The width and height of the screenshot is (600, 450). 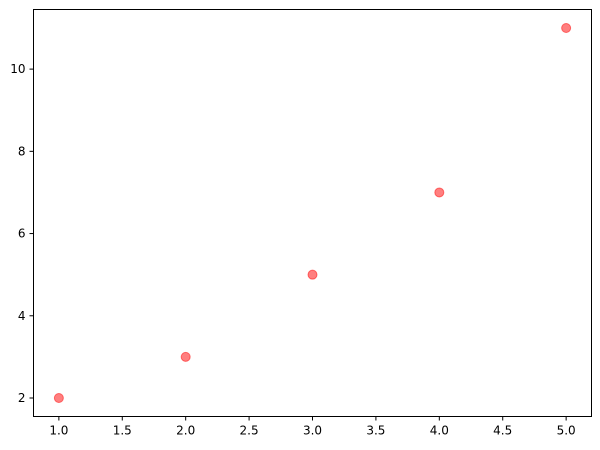 I want to click on x-tick-label: 5.0, so click(x=566, y=431).